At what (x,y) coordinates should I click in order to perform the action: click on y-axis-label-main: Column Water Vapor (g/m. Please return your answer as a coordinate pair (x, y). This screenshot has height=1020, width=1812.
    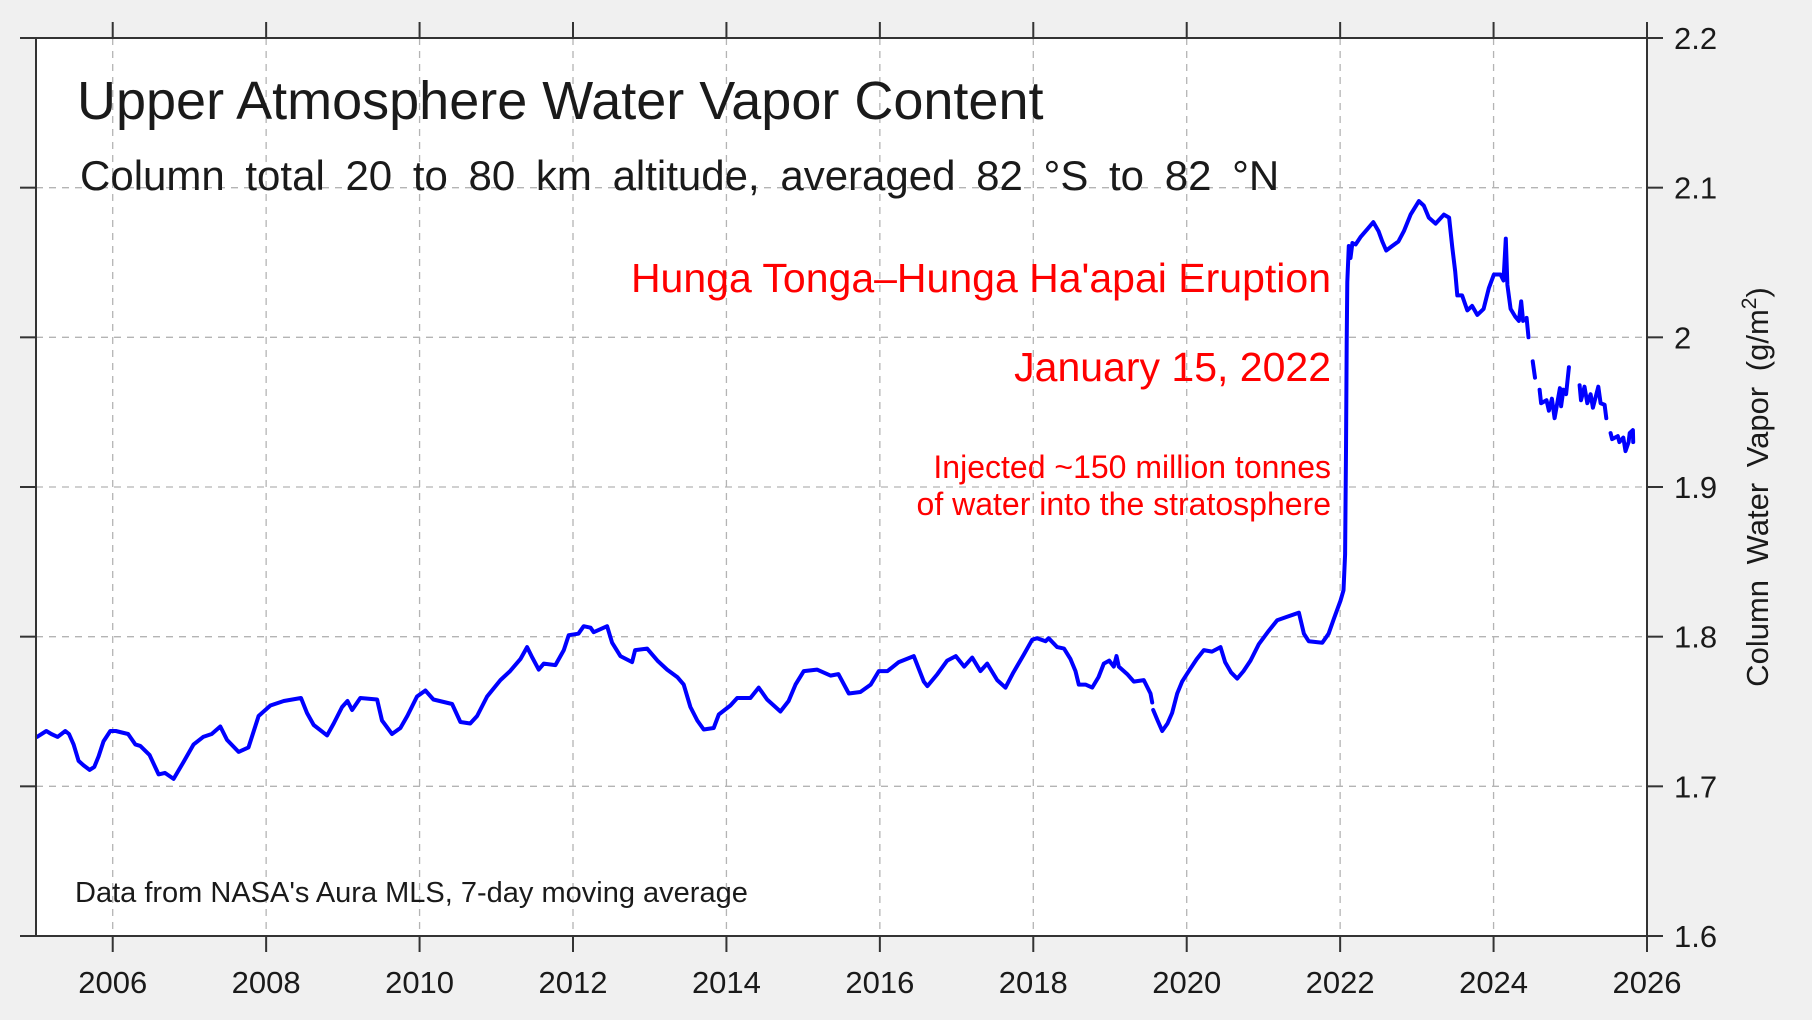
    Looking at the image, I should click on (1757, 498).